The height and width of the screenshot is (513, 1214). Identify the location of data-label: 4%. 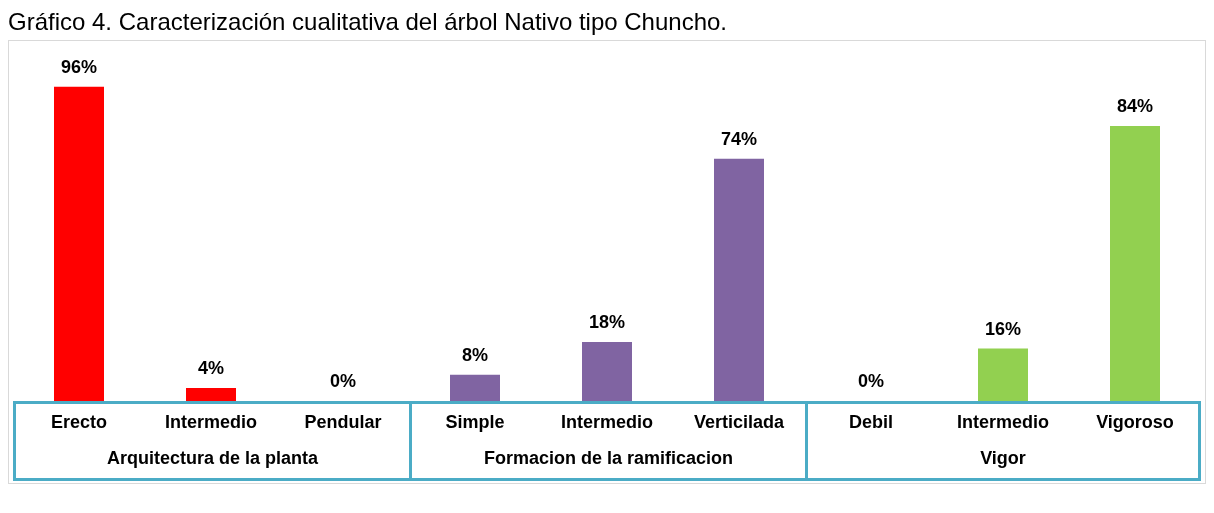
(211, 367).